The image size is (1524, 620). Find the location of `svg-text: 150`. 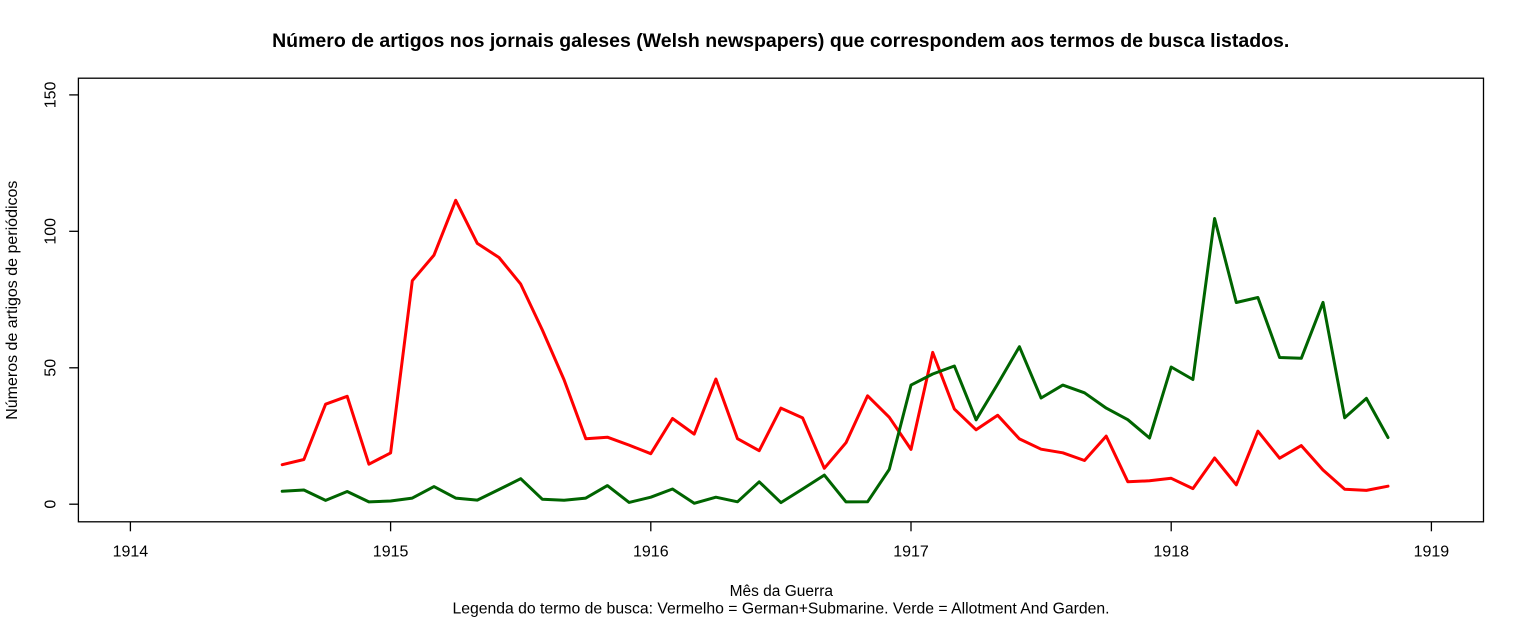

svg-text: 150 is located at coordinates (51, 94).